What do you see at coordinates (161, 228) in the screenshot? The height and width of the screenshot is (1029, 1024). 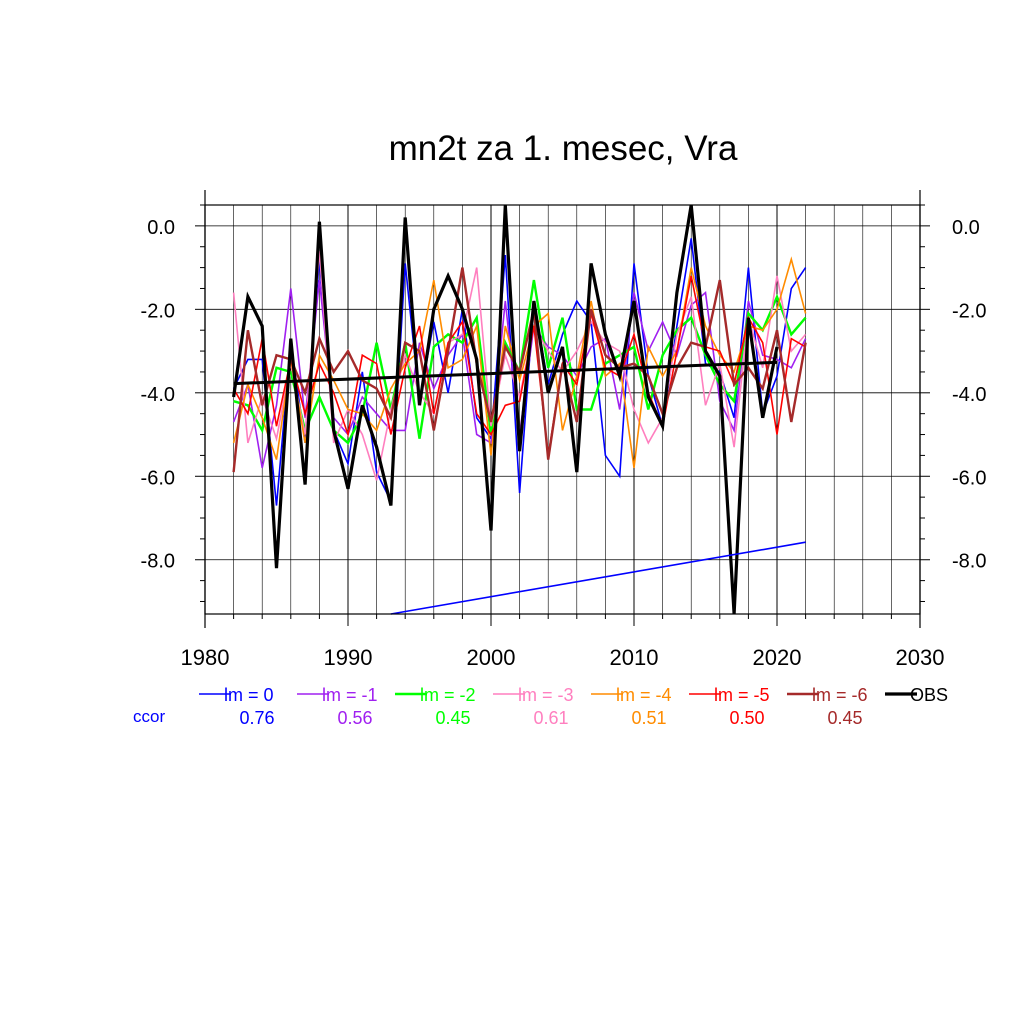 I see `y-tick-label-left: 0.0` at bounding box center [161, 228].